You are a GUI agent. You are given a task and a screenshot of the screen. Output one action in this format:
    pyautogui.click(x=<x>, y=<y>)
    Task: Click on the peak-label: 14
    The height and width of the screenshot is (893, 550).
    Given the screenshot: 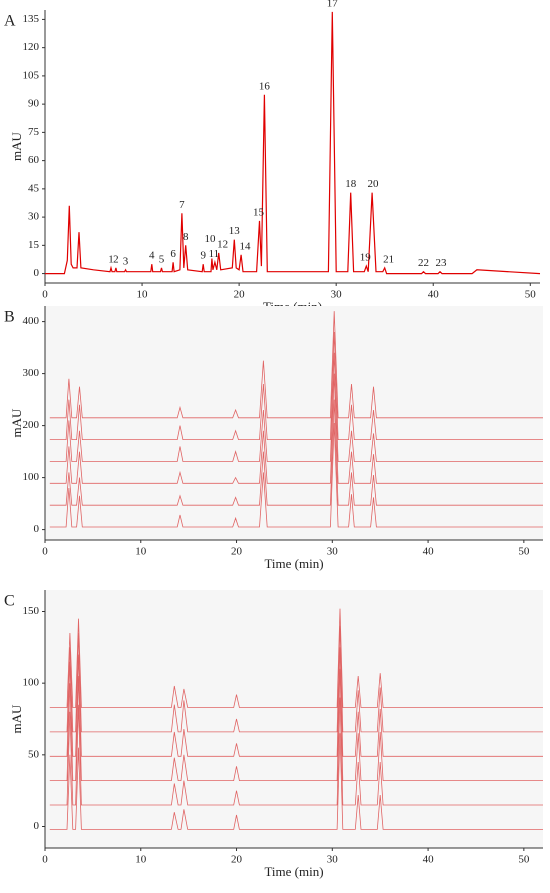 What is the action you would take?
    pyautogui.click(x=245, y=246)
    